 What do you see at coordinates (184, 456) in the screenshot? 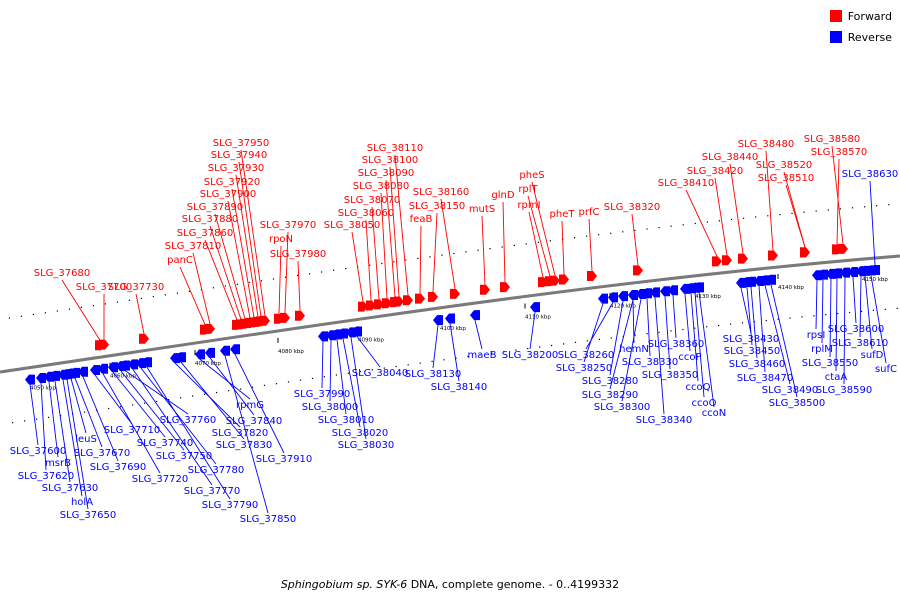
I see `gene-label-reverse: SLG_37750` at bounding box center [184, 456].